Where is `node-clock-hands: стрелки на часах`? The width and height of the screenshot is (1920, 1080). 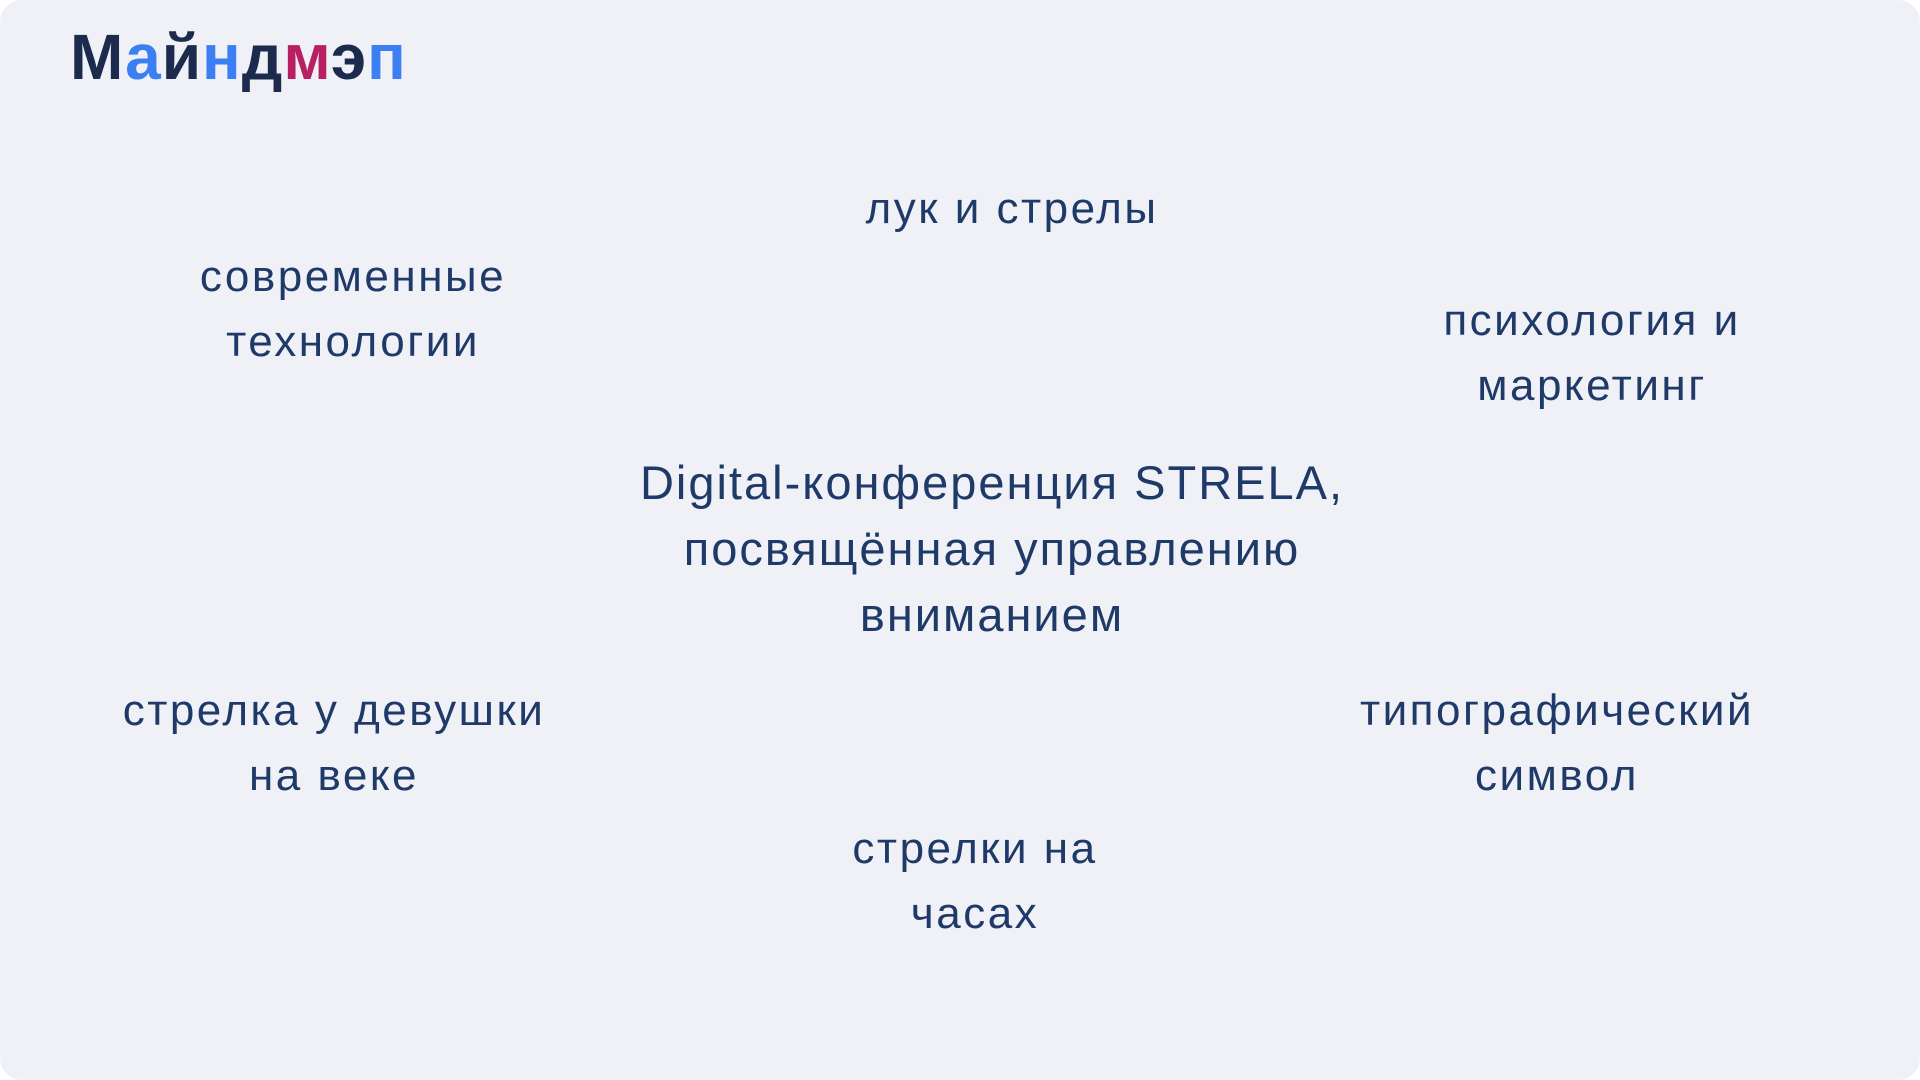
node-clock-hands: стрелки на часах is located at coordinates (975, 881).